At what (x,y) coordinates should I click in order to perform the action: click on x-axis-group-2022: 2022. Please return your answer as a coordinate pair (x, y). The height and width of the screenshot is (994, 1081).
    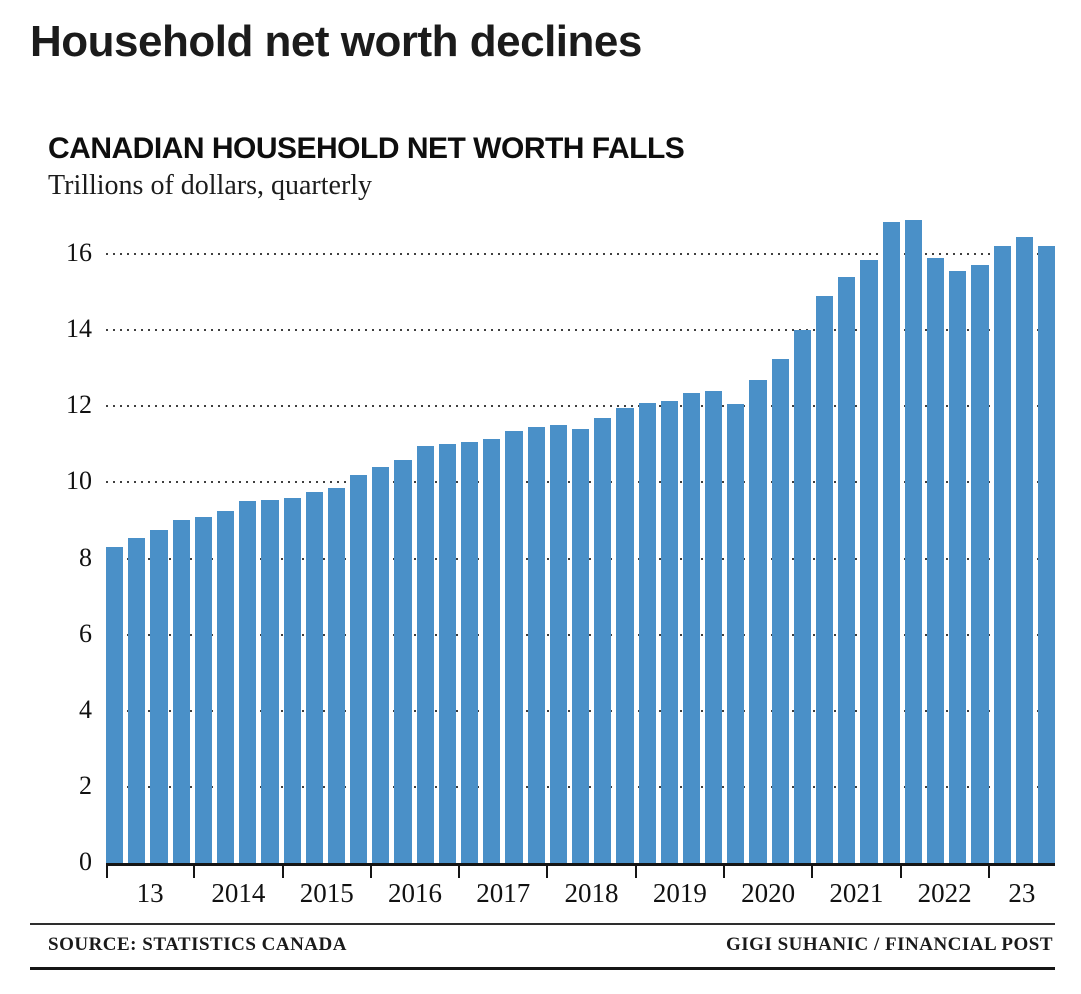
    Looking at the image, I should click on (944, 887).